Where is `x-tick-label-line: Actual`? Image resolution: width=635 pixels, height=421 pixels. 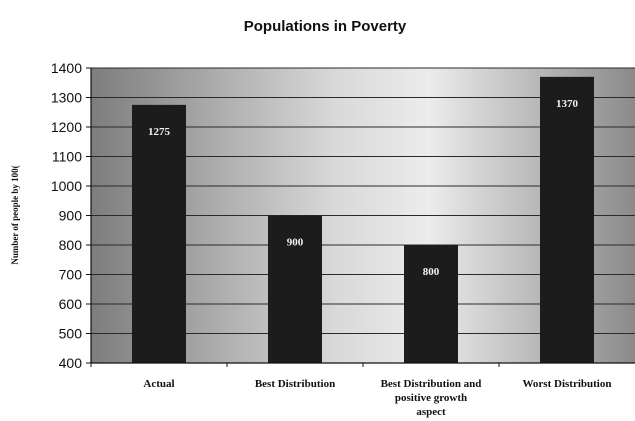
x-tick-label-line: Actual is located at coordinates (158, 384).